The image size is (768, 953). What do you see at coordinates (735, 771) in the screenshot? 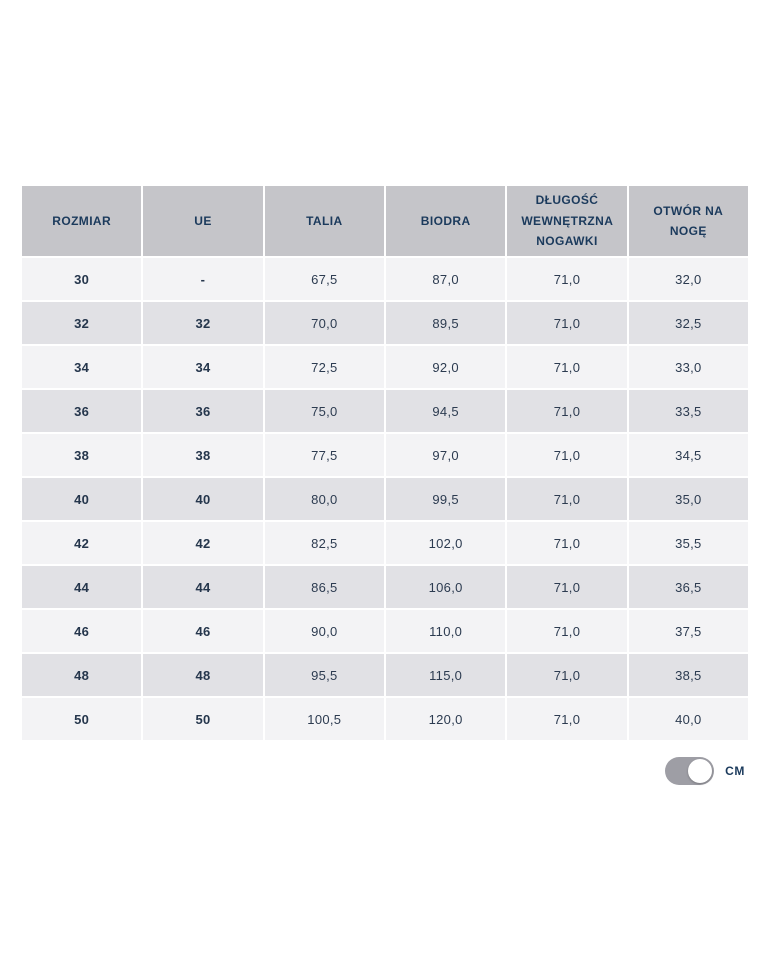
I see `unit-label: CM` at bounding box center [735, 771].